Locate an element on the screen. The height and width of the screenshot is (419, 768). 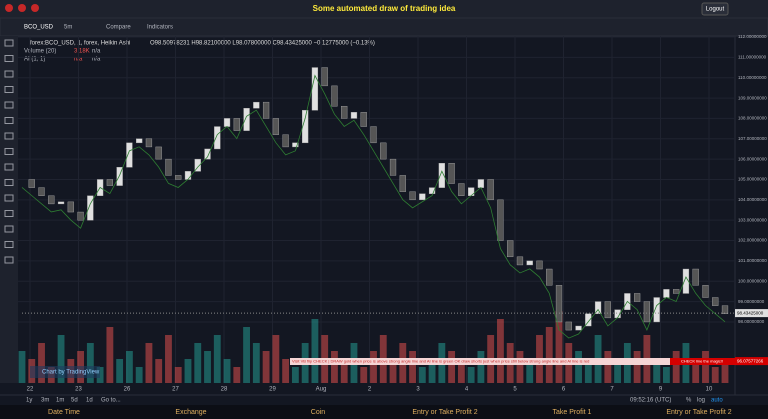
y-tick-label: 102.00000000 is located at coordinates (752, 240).